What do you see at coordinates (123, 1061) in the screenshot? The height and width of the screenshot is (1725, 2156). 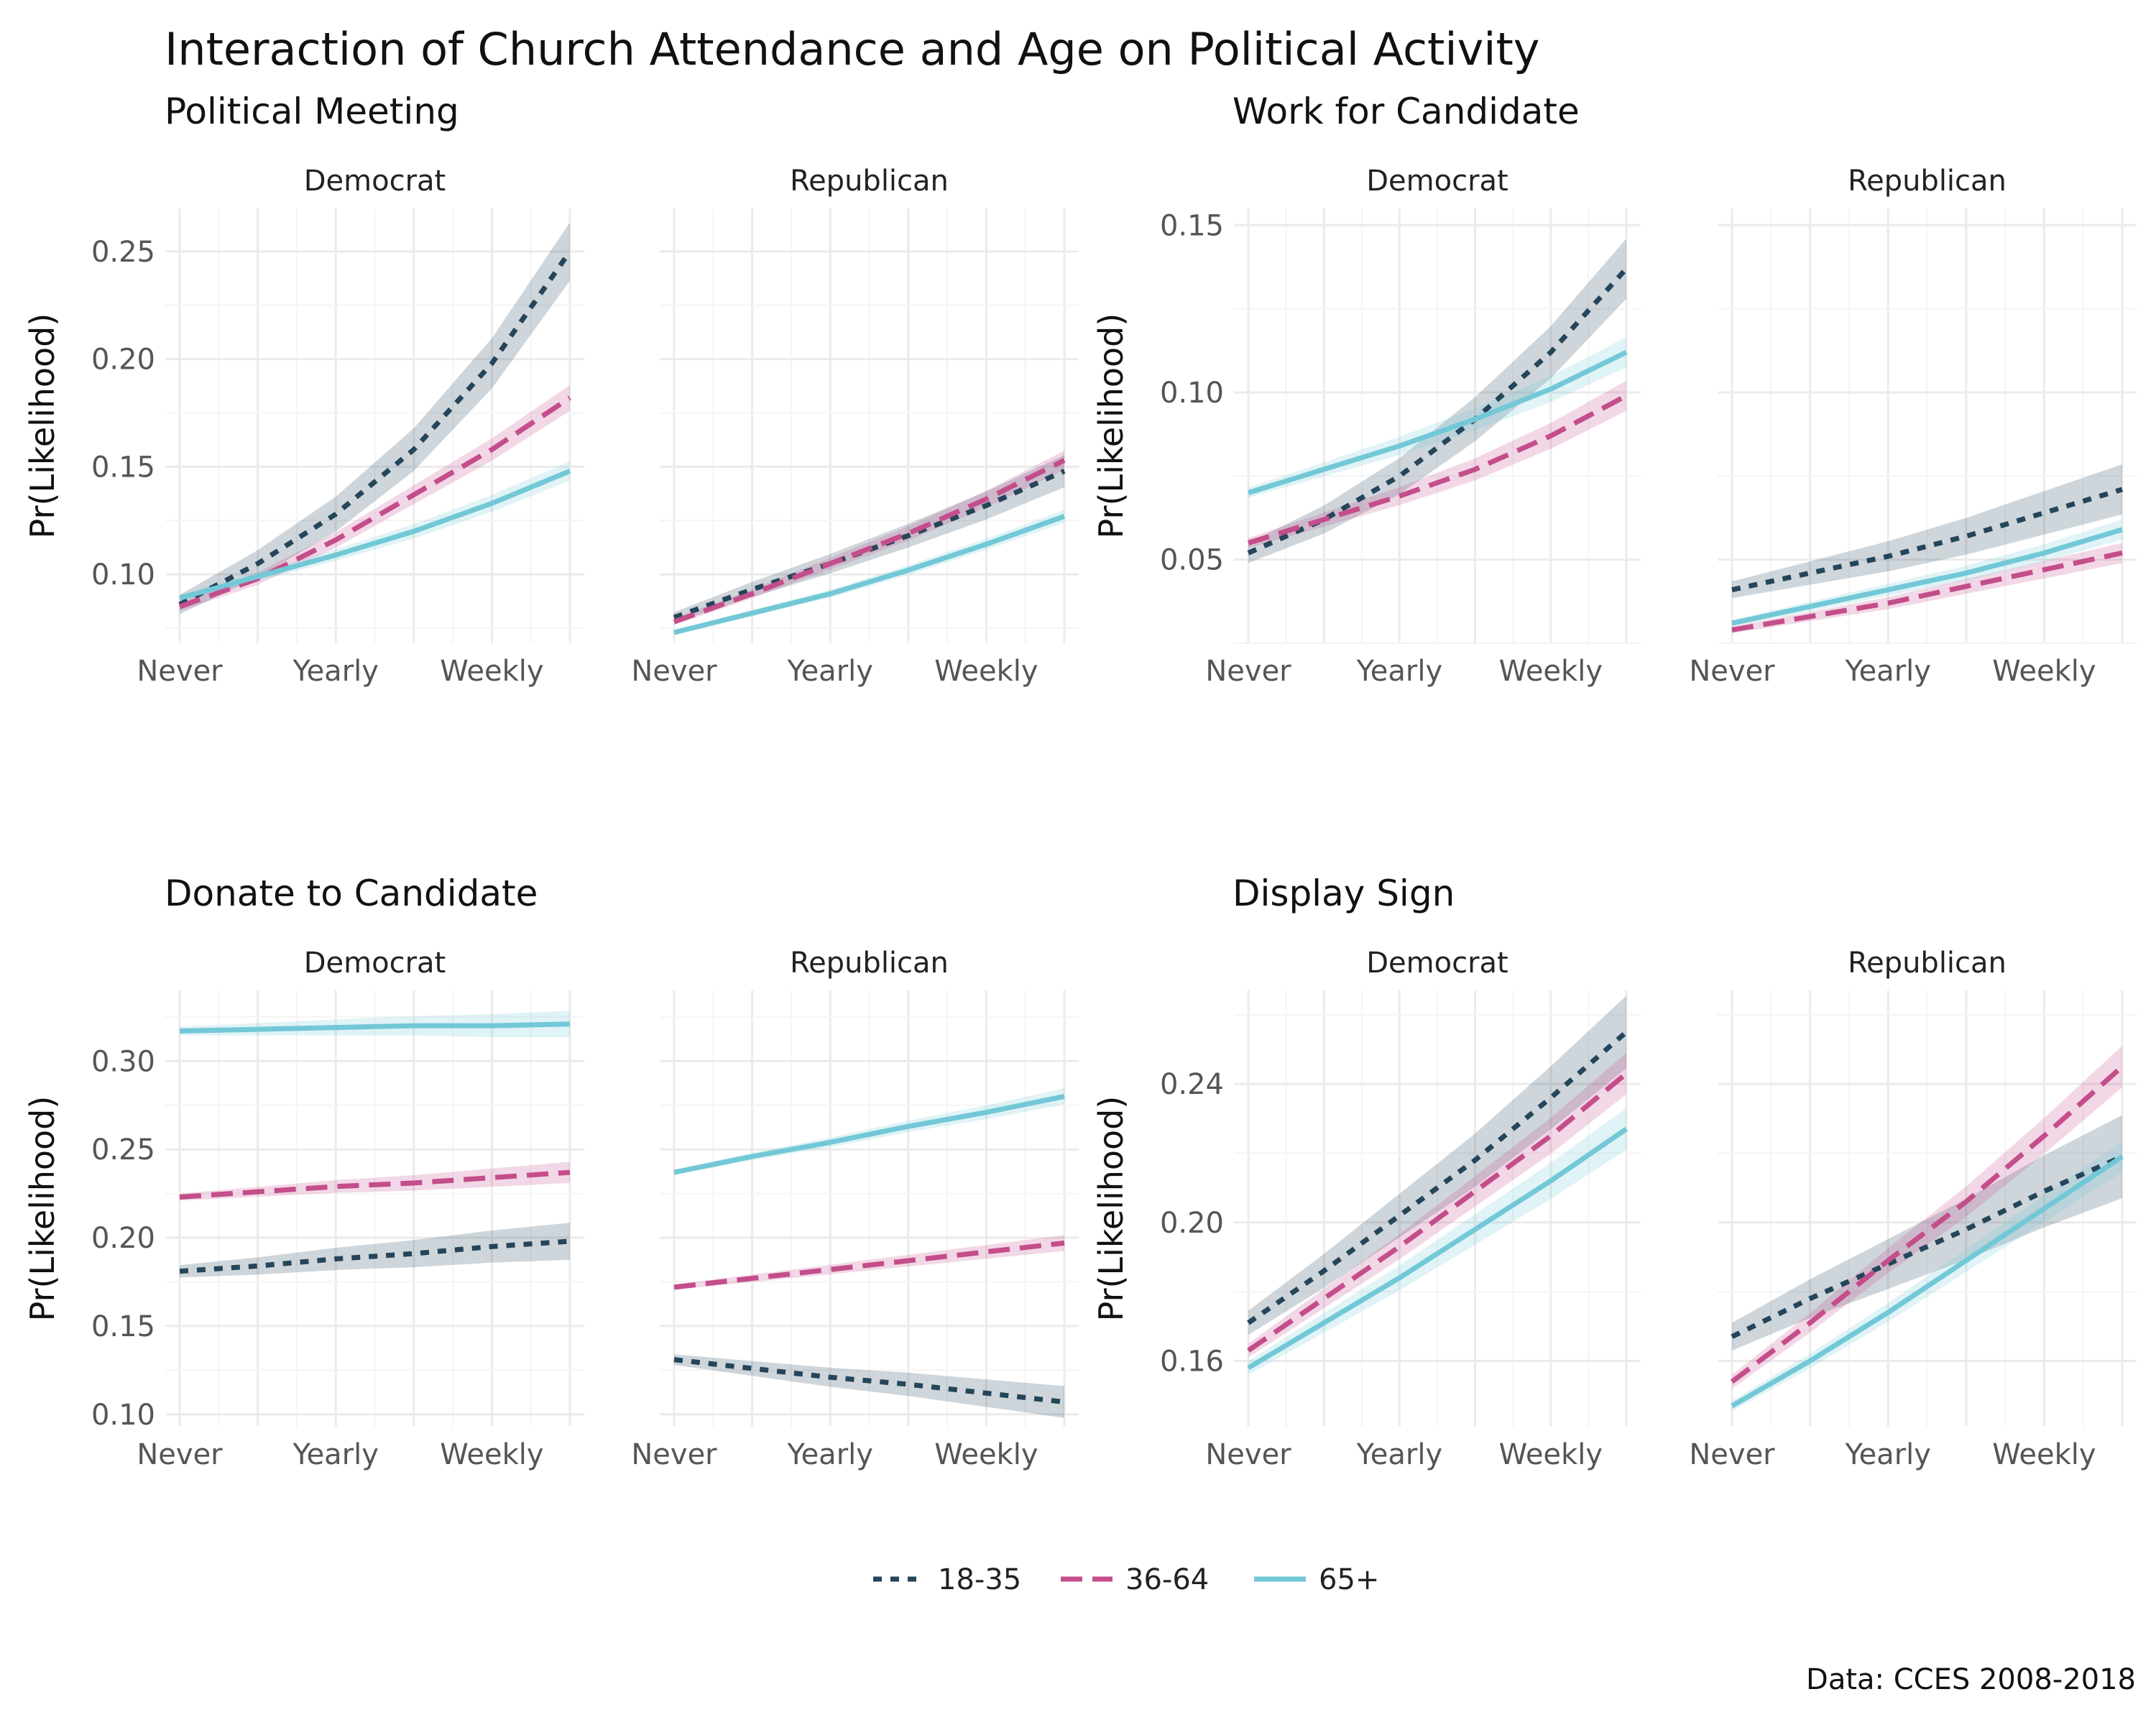 I see `y-tick-label: 0.30` at bounding box center [123, 1061].